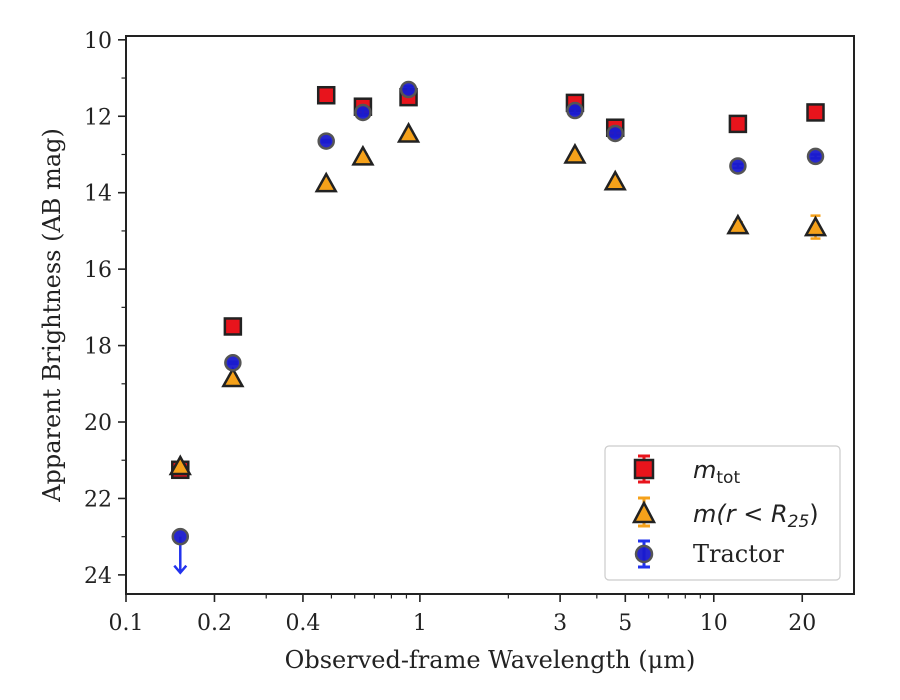 The image size is (900, 700). I want to click on y-tick-label: 12, so click(98, 117).